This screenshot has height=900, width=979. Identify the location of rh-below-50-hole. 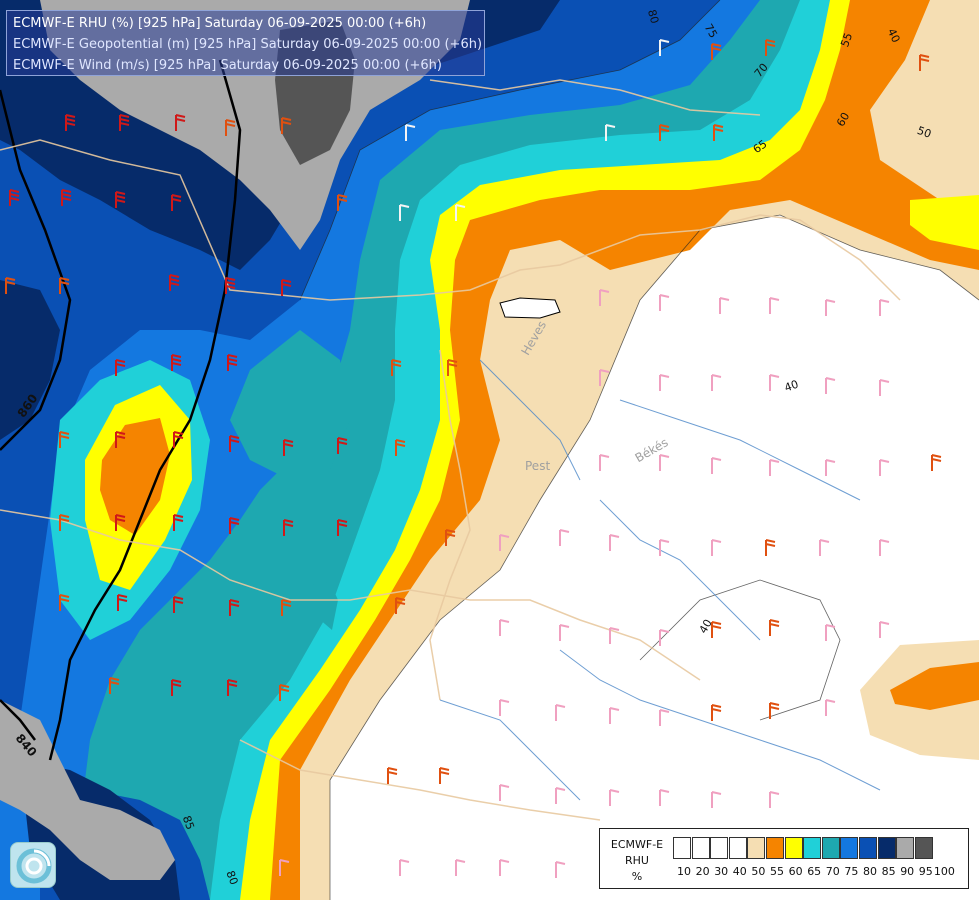
(530, 308).